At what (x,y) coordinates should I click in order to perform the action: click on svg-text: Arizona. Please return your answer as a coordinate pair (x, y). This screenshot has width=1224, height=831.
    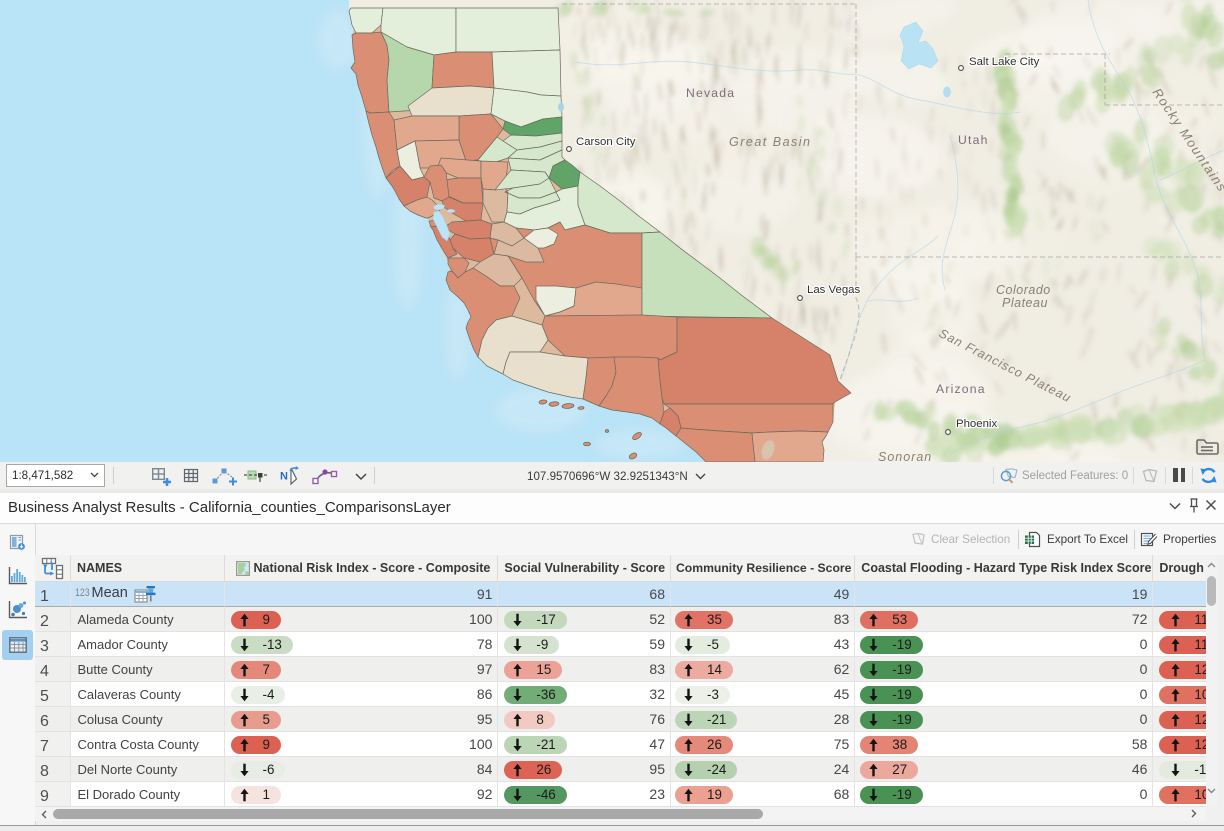
    Looking at the image, I should click on (961, 389).